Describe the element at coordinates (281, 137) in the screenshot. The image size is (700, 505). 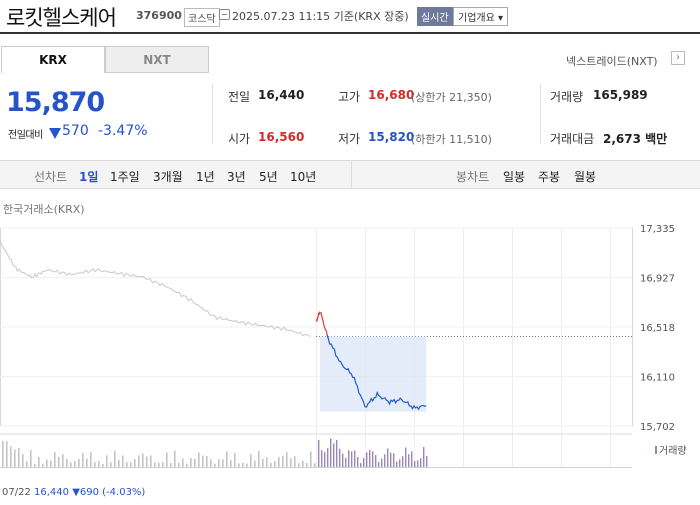
I see `open-value: 16,560` at that location.